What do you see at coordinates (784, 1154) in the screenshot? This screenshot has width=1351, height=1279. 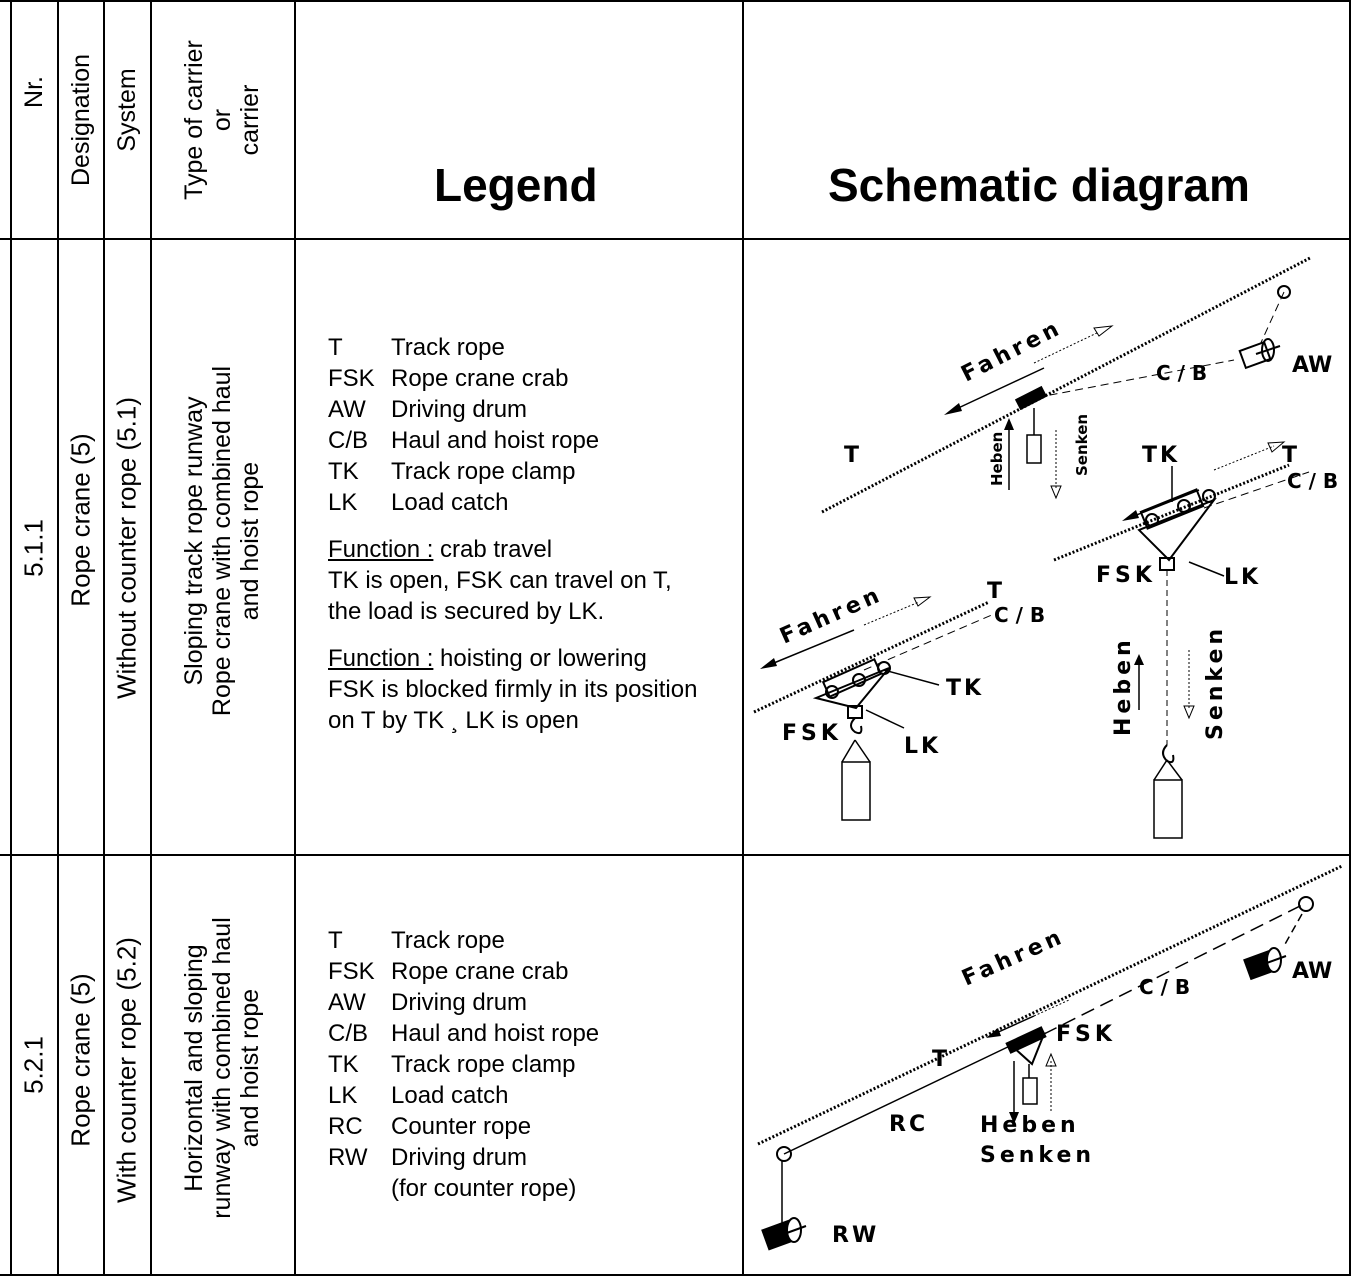 I see `bottom-sheave` at bounding box center [784, 1154].